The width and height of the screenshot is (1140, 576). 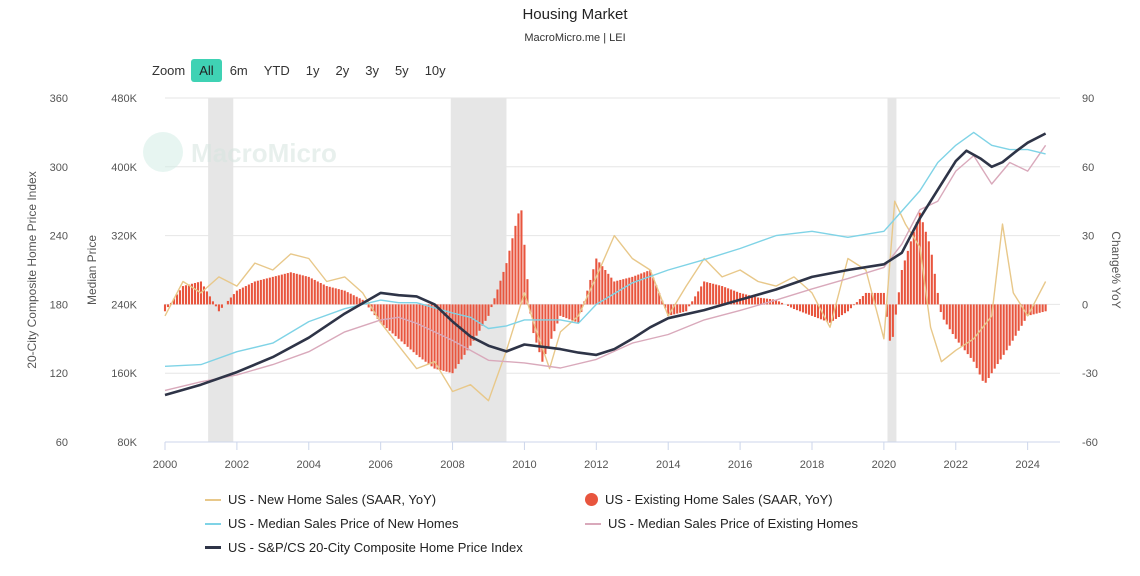 I want to click on zoom-ytd-button: YTD, so click(x=276, y=70).